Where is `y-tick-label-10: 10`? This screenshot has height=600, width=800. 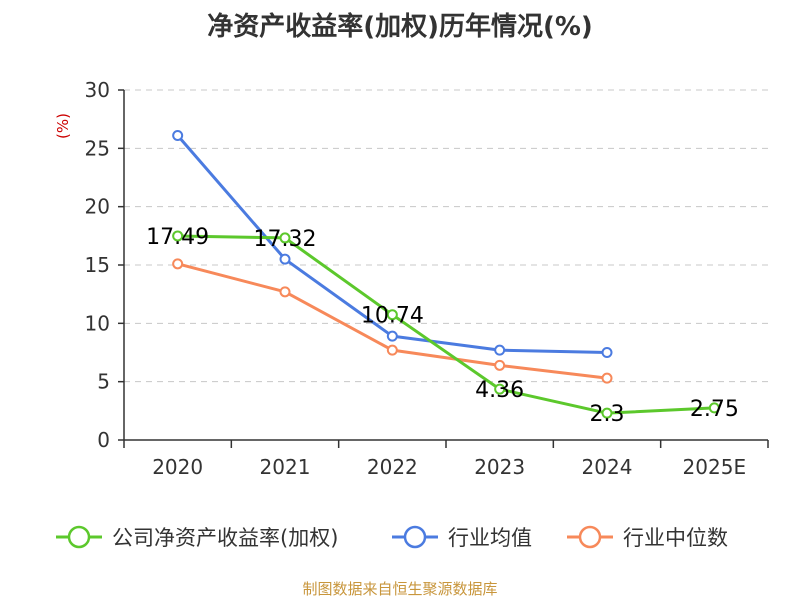 y-tick-label-10: 10 is located at coordinates (97, 323).